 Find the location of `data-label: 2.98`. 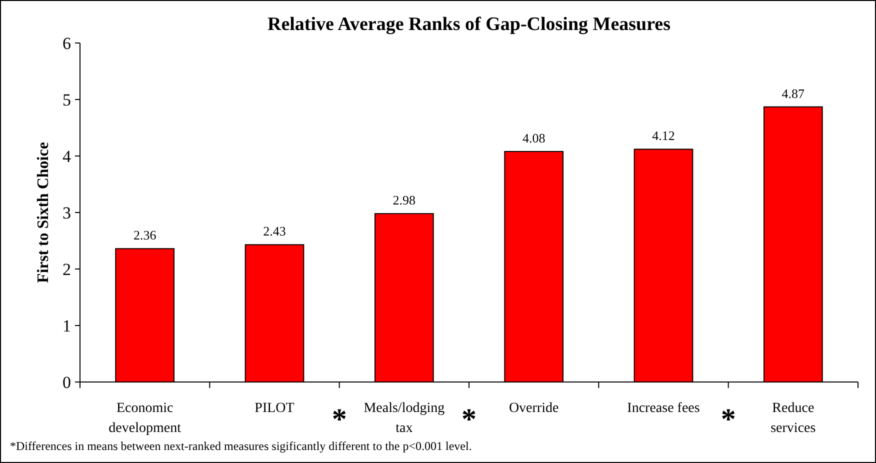

data-label: 2.98 is located at coordinates (404, 200).